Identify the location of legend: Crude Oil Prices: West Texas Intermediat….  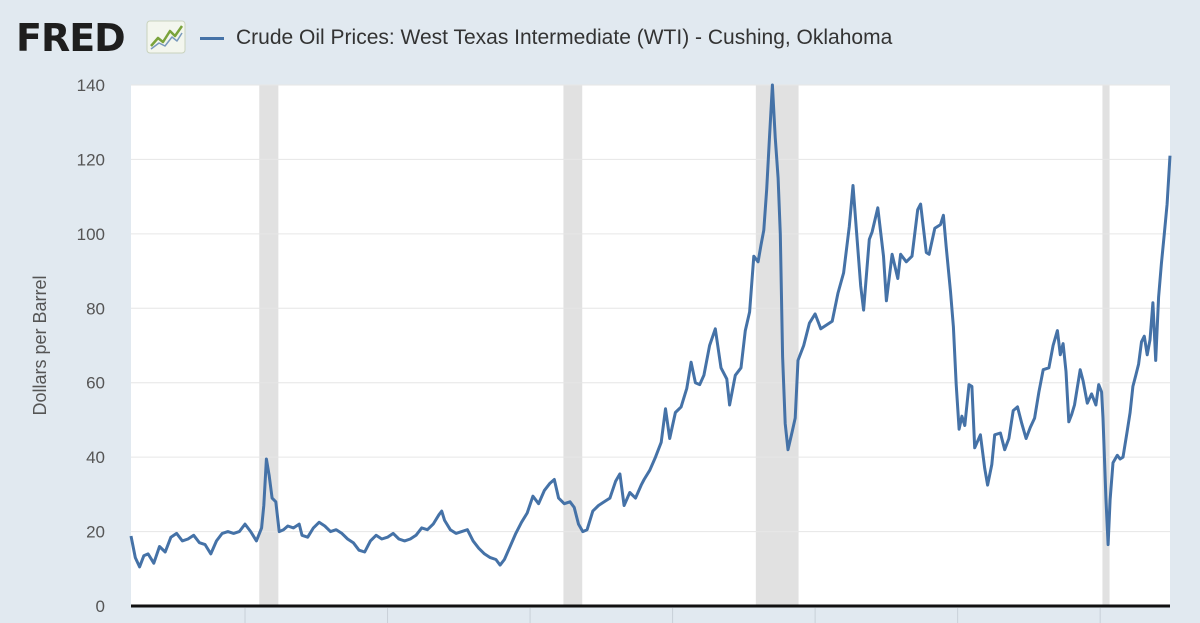
(546, 38).